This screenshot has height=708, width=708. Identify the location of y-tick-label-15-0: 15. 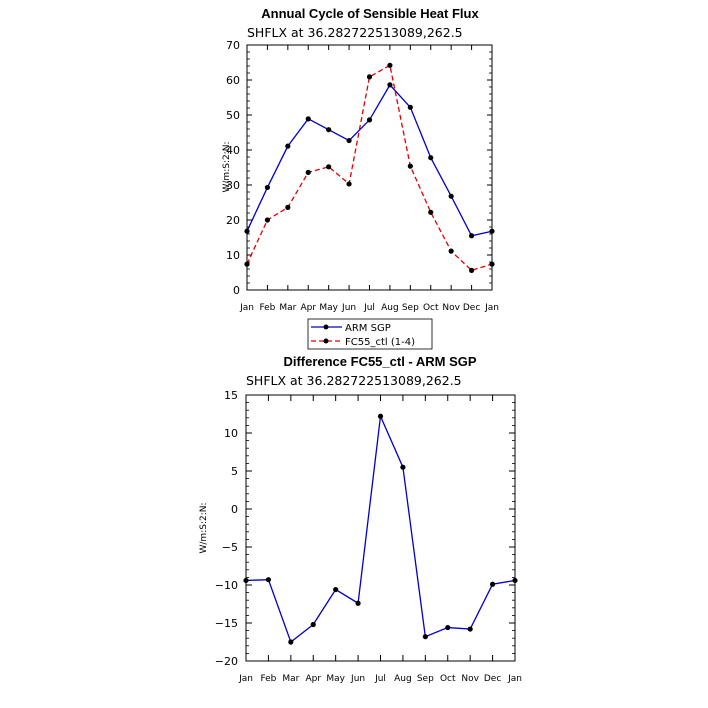
(231, 395).